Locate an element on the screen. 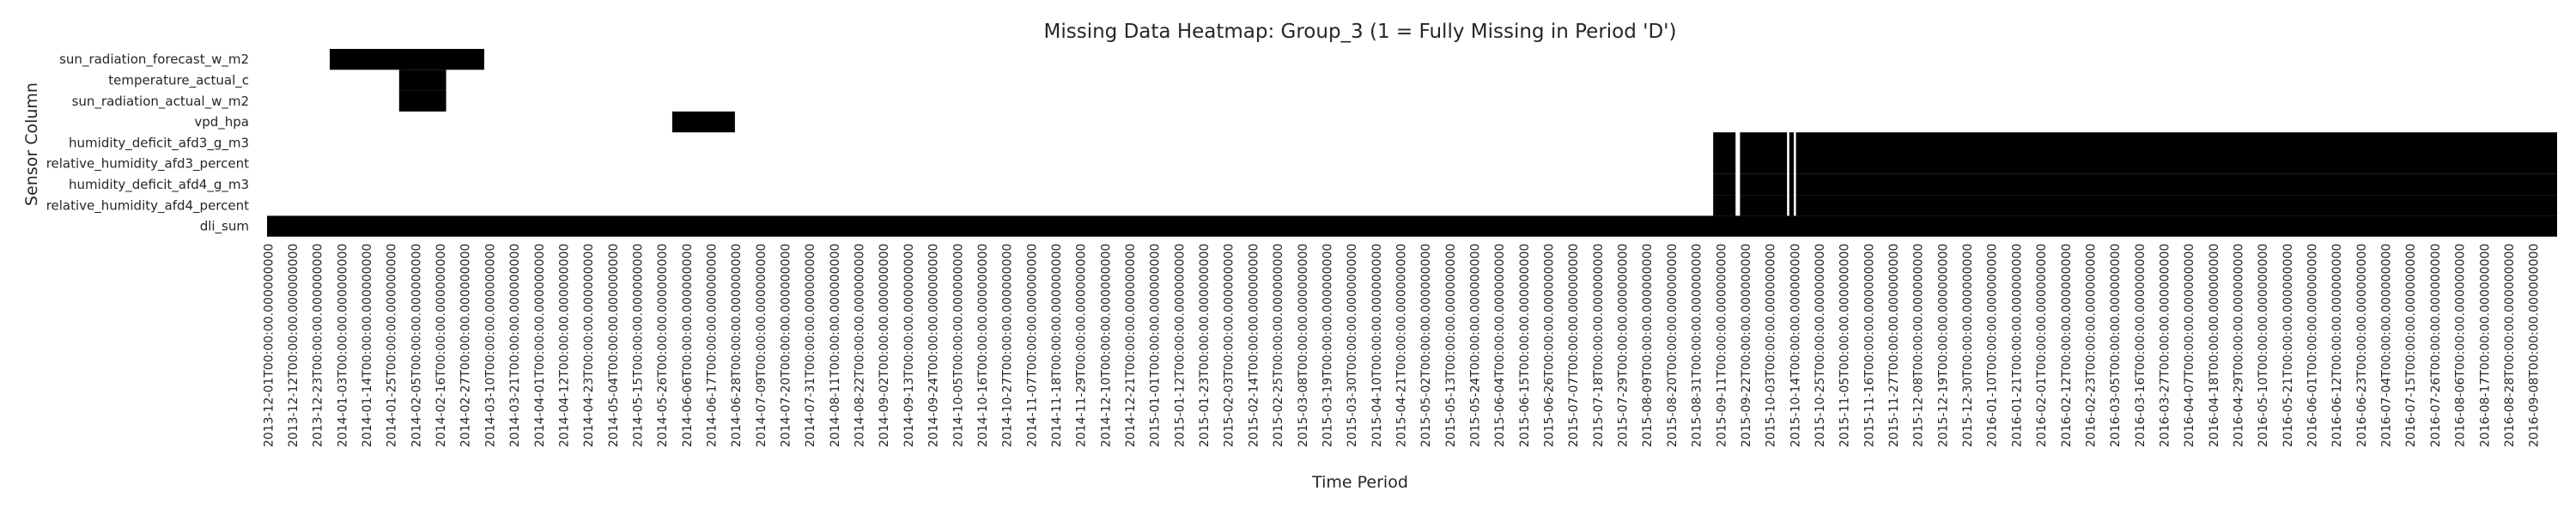 Image resolution: width=2576 pixels, height=515 pixels. x-tick-label: 2014-12-21T00:00:00.000000000 is located at coordinates (1131, 345).